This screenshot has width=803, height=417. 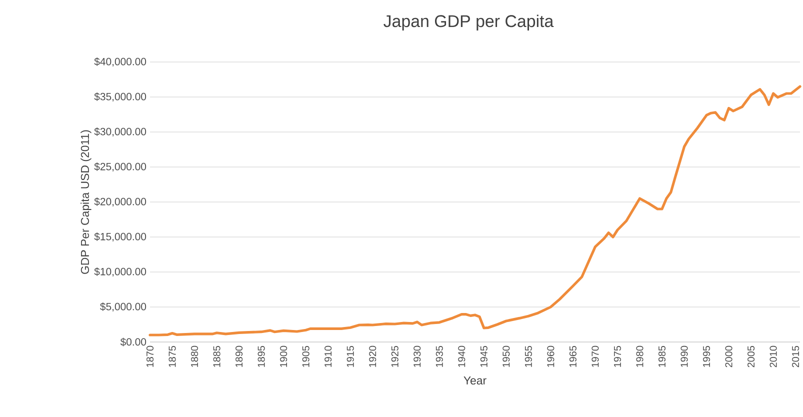 What do you see at coordinates (706, 356) in the screenshot?
I see `x-tick-label: 1995` at bounding box center [706, 356].